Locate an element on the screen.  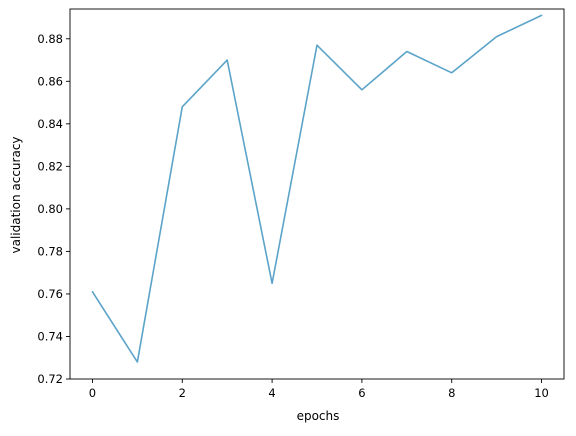
y-tick-label: 0.82 is located at coordinates (50, 166).